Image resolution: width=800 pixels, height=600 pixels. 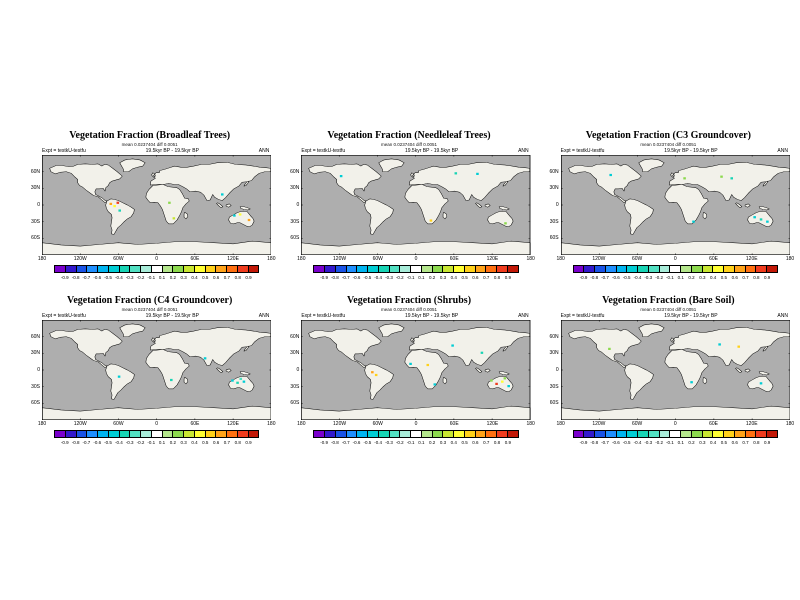 I want to click on colorbar-tick-label: 0.2, so click(x=172, y=442).